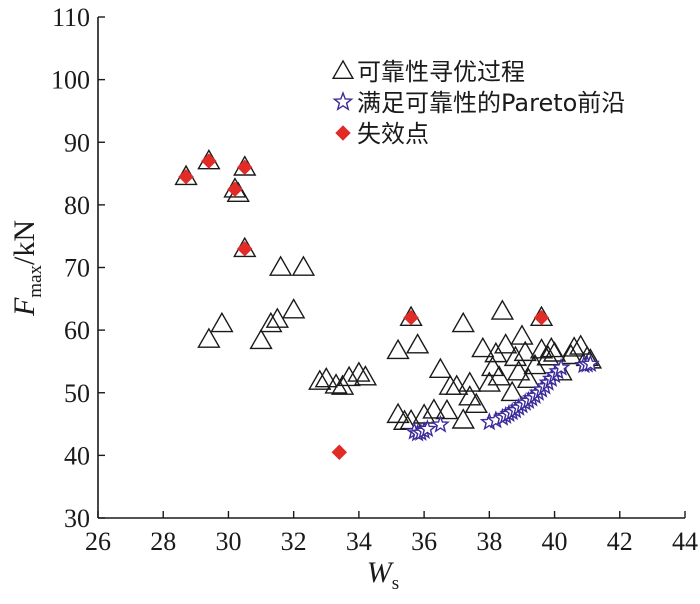 The width and height of the screenshot is (700, 604). Describe the element at coordinates (555, 541) in the screenshot. I see `x-tick-label: 40` at that location.